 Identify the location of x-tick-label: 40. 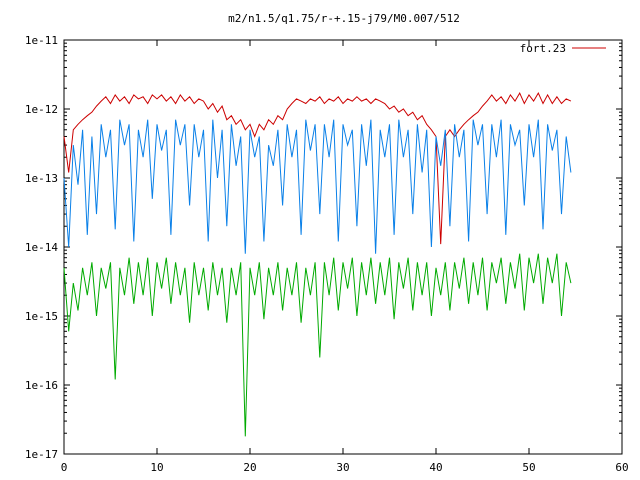
(435, 467).